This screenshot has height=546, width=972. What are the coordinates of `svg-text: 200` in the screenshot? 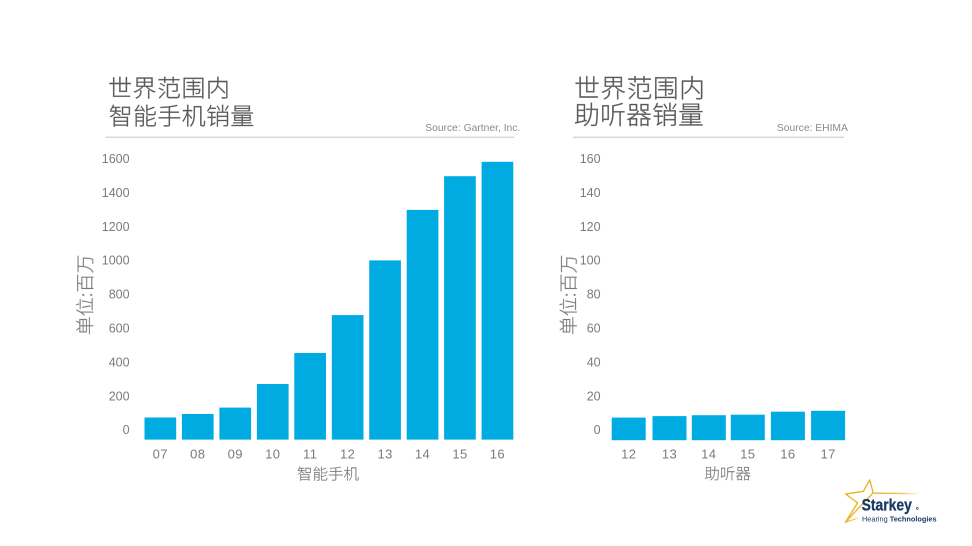 It's located at (119, 396).